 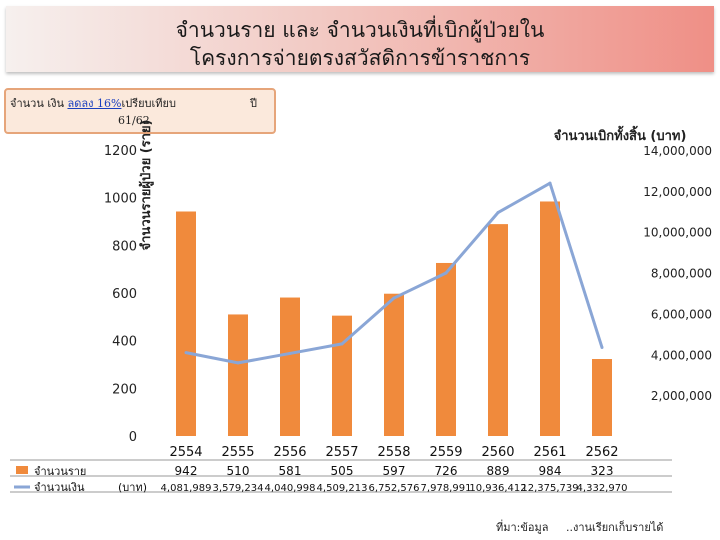 What do you see at coordinates (146, 185) in the screenshot?
I see `y-left-axis-title: จำนวนรายผู้ป่วย (ราย)` at bounding box center [146, 185].